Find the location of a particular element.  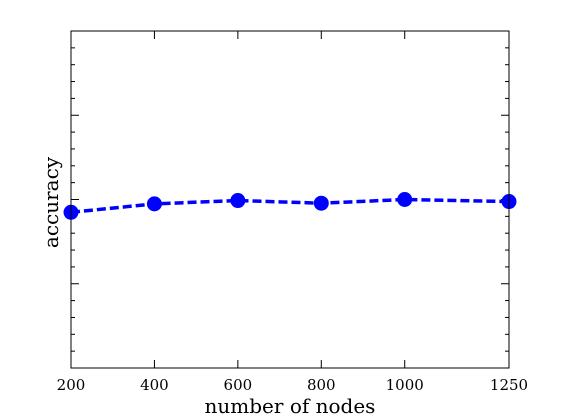

x-axis-label: number of nodes is located at coordinates (290, 406).